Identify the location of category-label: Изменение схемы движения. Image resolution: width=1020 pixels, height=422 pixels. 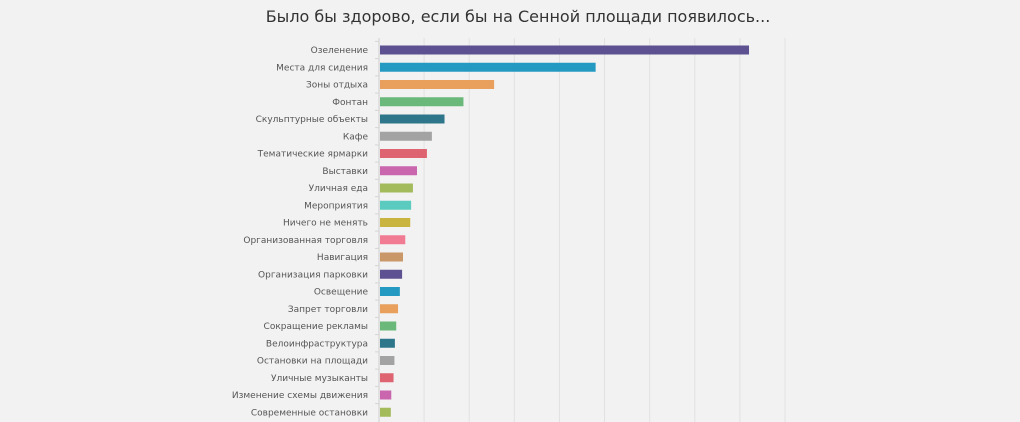
(300, 396).